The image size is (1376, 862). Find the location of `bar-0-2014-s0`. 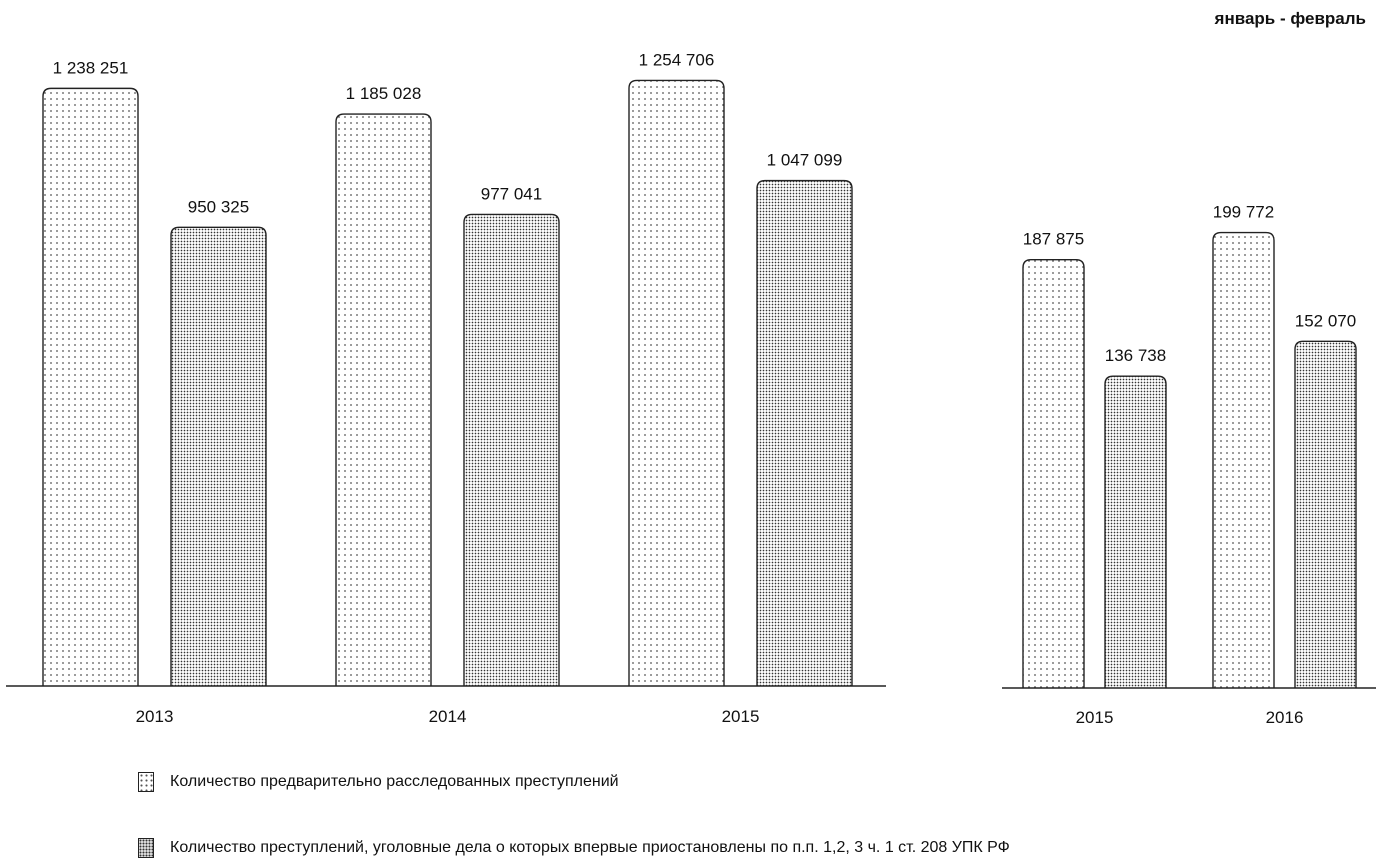

bar-0-2014-s0 is located at coordinates (383, 399).